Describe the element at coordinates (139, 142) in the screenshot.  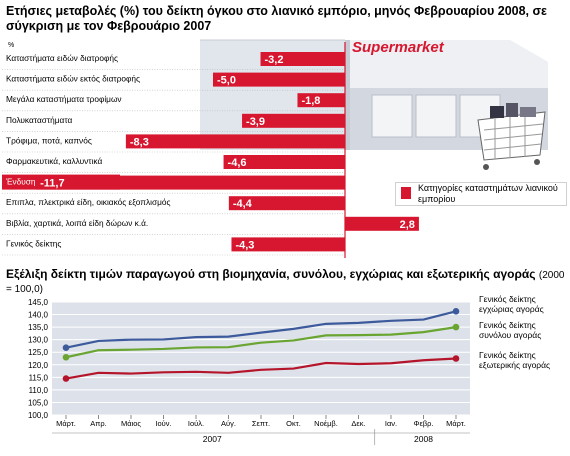
I see `bar-value-label: -8,3` at that location.